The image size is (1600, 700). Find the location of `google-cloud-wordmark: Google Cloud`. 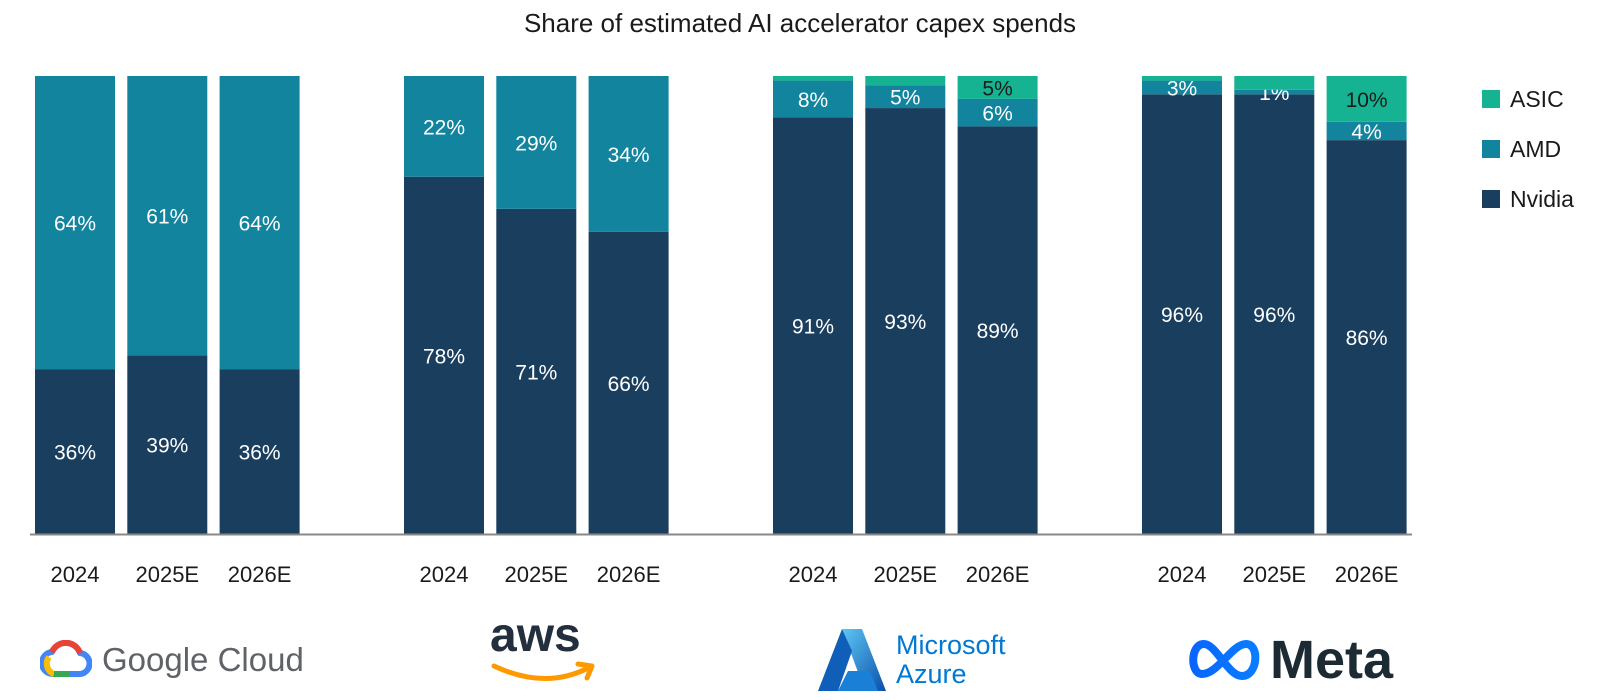

google-cloud-wordmark: Google Cloud is located at coordinates (203, 659).